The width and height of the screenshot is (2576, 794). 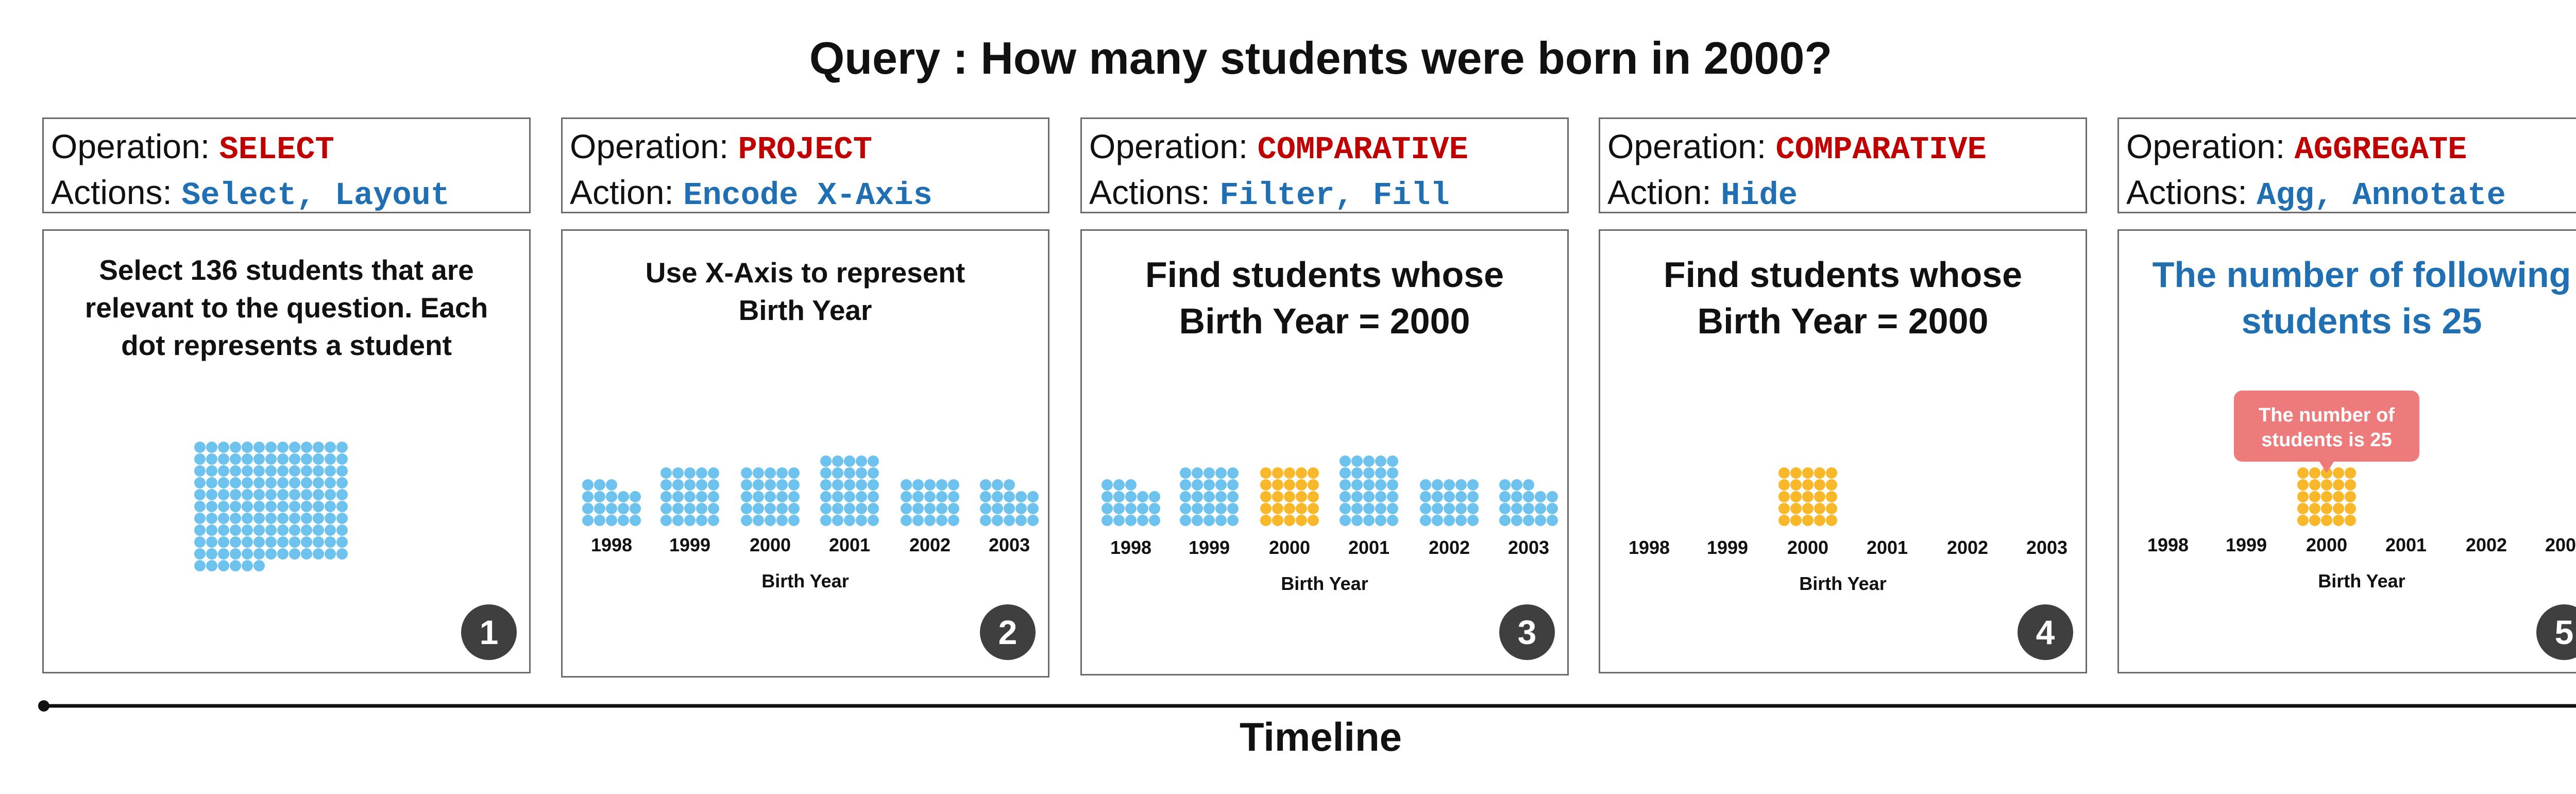 What do you see at coordinates (1289, 547) in the screenshot?
I see `x-tick-label-2000: 2000` at bounding box center [1289, 547].